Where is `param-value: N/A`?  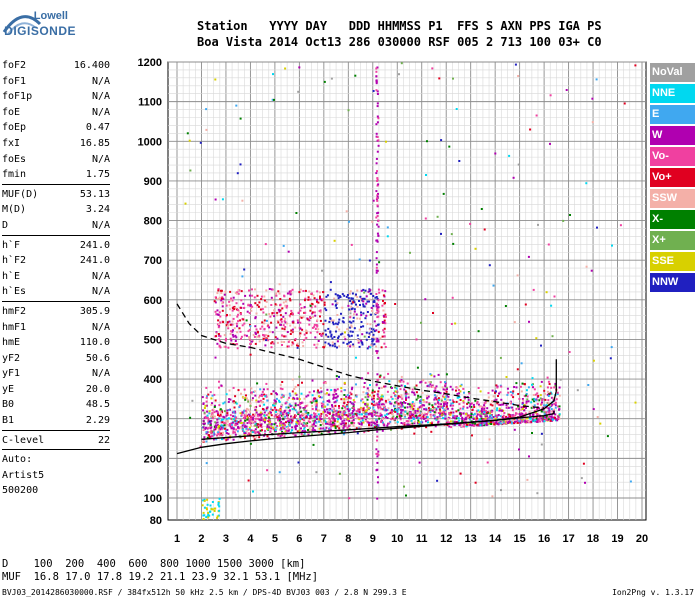
param-value: N/A is located at coordinates (100, 112).